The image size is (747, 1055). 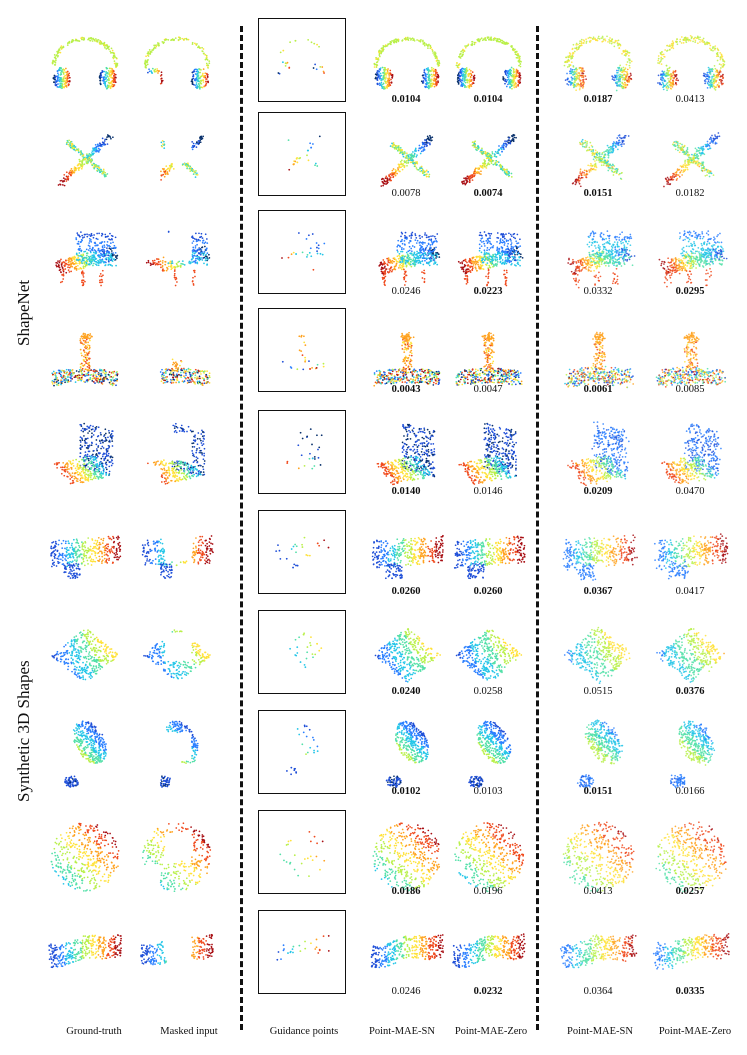 What do you see at coordinates (695, 1031) in the screenshot?
I see `column-header-point-mae-zero-b: Point-MAE-Zero` at bounding box center [695, 1031].